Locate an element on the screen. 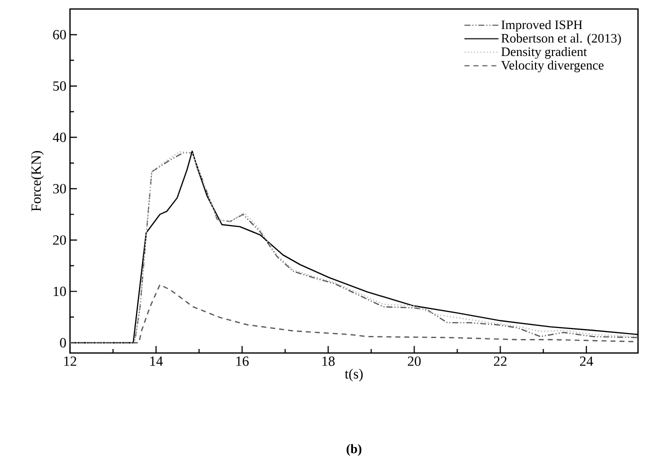 This screenshot has height=476, width=645. y-tick-label: 10 is located at coordinates (60, 291).